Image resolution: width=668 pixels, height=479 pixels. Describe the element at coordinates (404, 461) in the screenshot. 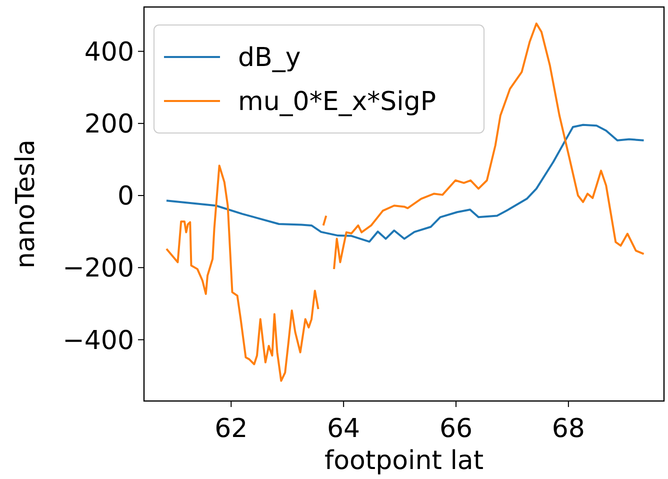

I see `x-axis-title: footpoint lat` at that location.